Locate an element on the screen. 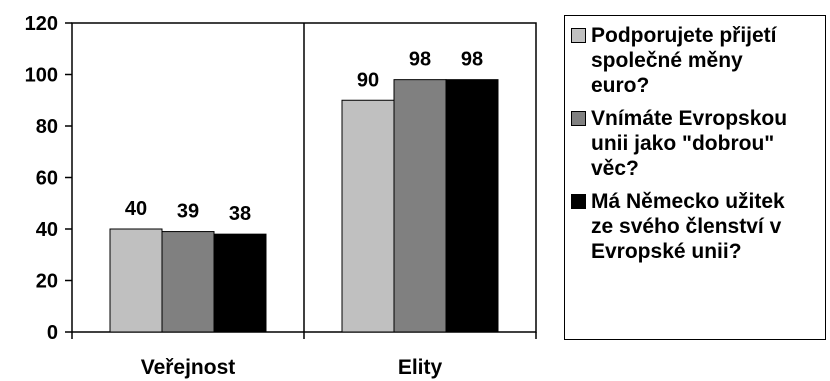 Image resolution: width=830 pixels, height=381 pixels. legend-item: Podporujete přijetí společné měny euro? is located at coordinates (696, 60).